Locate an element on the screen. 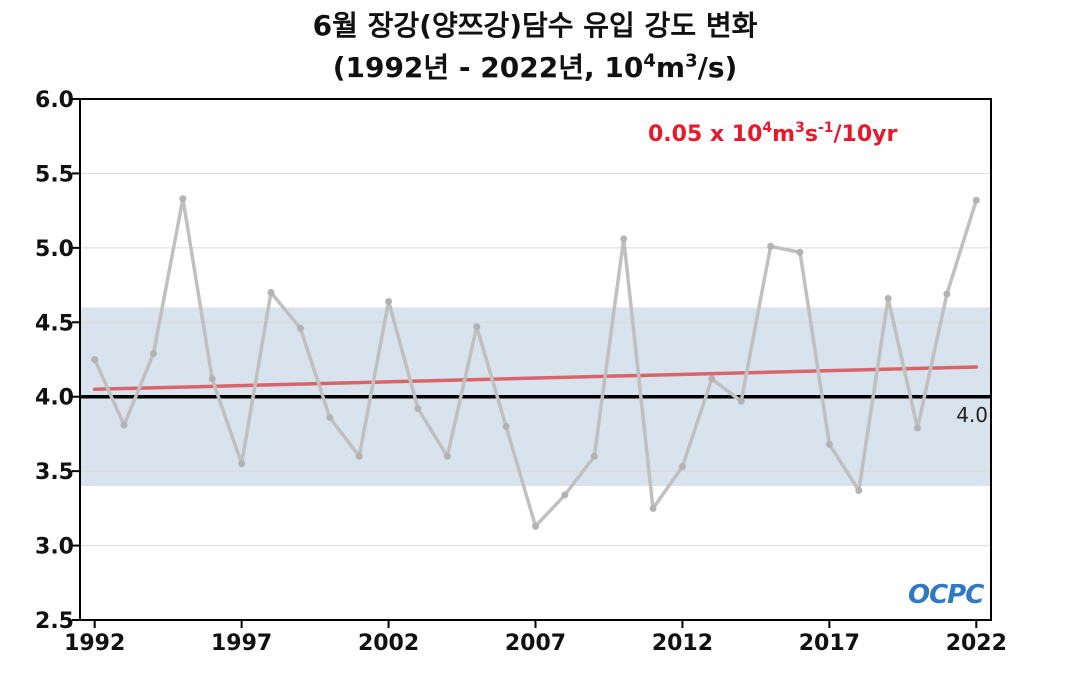  data-point-1996 is located at coordinates (212, 379).